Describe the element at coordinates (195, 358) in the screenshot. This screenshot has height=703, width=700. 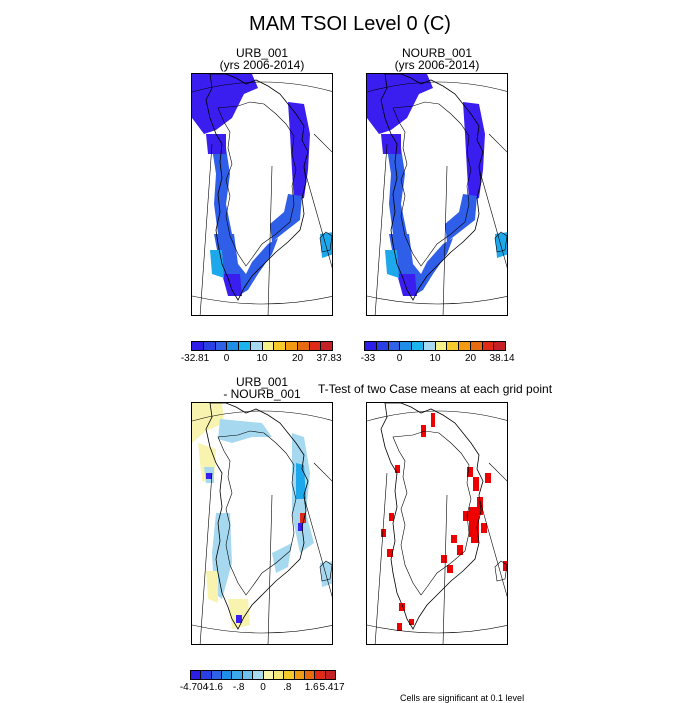
I see `colorbar-tick-label: -32.81` at that location.